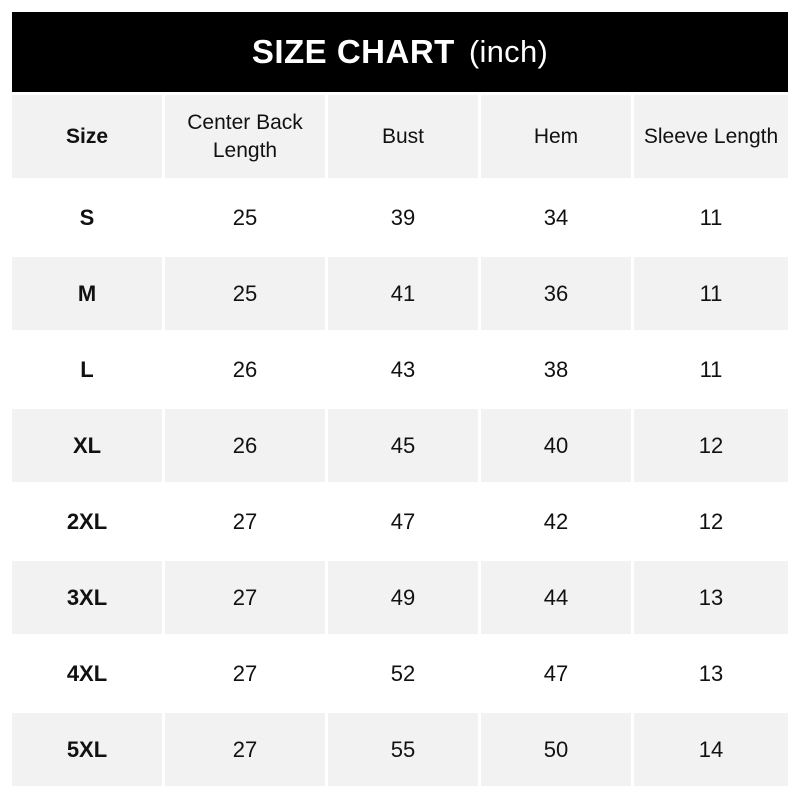  Describe the element at coordinates (88, 599) in the screenshot. I see `cell-size: 3XL` at that location.